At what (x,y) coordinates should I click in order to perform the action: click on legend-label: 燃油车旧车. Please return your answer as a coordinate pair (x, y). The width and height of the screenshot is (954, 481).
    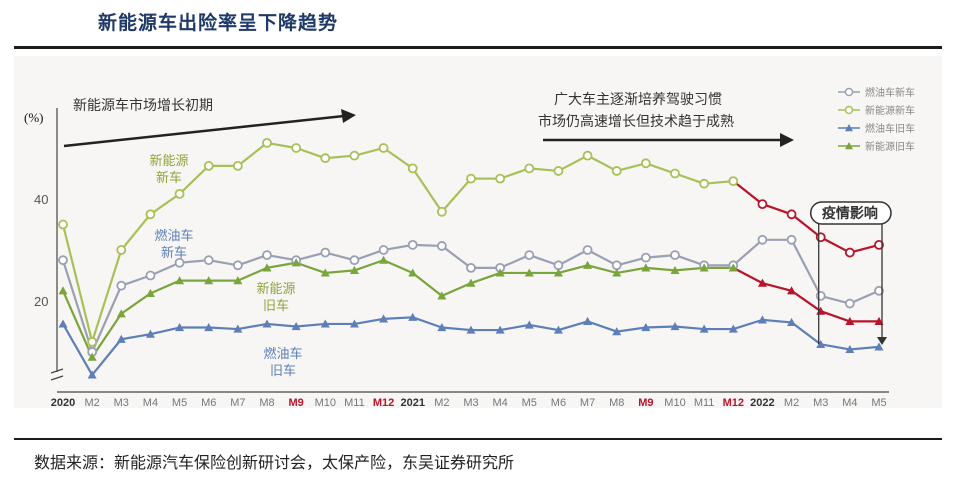
    Looking at the image, I should click on (890, 128).